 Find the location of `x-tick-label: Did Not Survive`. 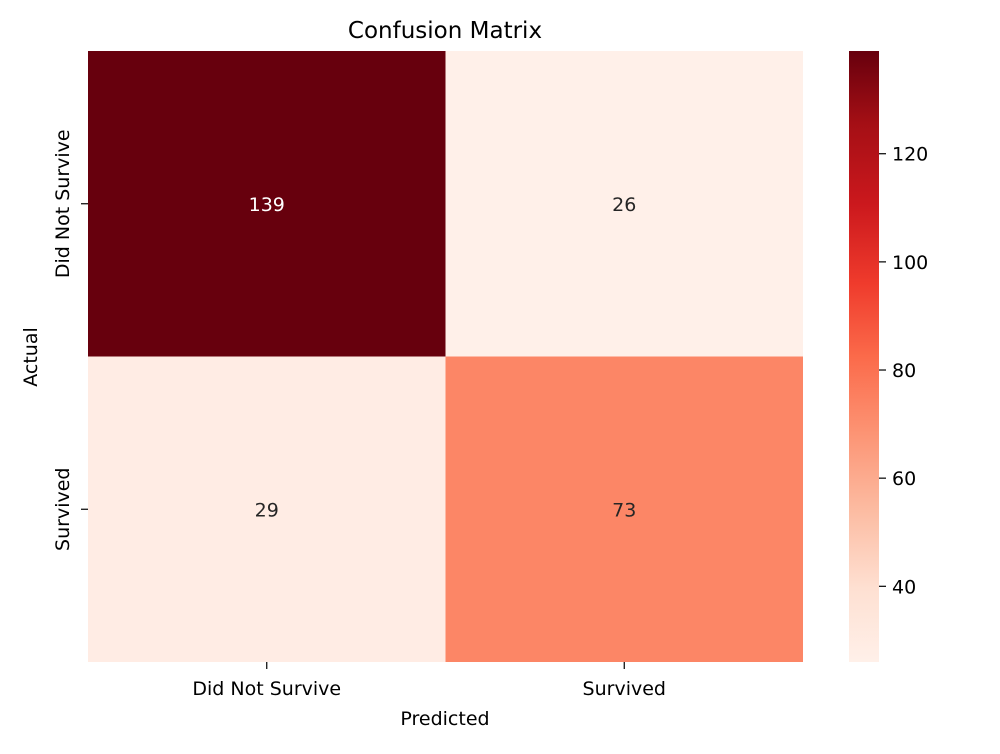

x-tick-label: Did Not Survive is located at coordinates (266, 689).